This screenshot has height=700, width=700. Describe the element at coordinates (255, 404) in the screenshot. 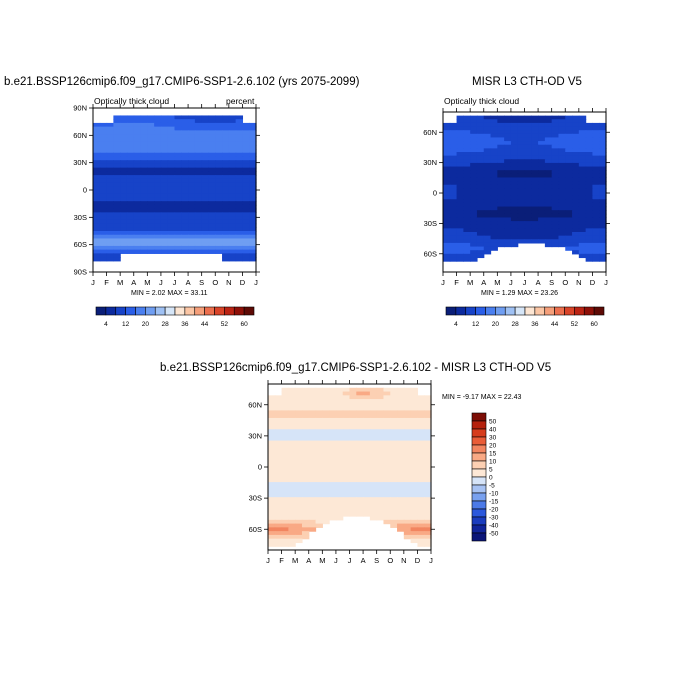

I see `y-tick-label: 60N` at that location.